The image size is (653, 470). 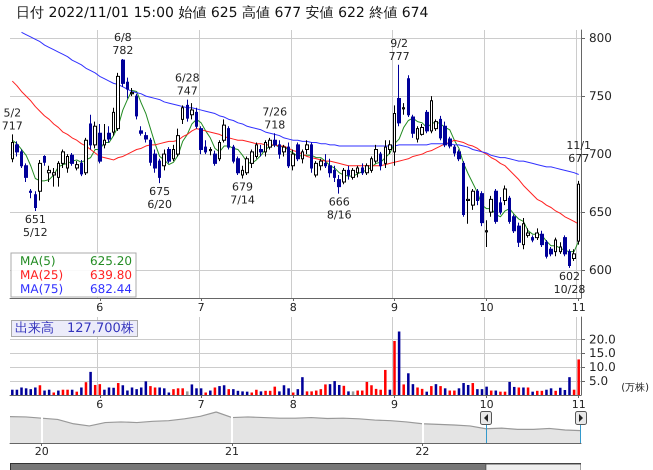 I want to click on annotation: 639.80, so click(x=111, y=275).